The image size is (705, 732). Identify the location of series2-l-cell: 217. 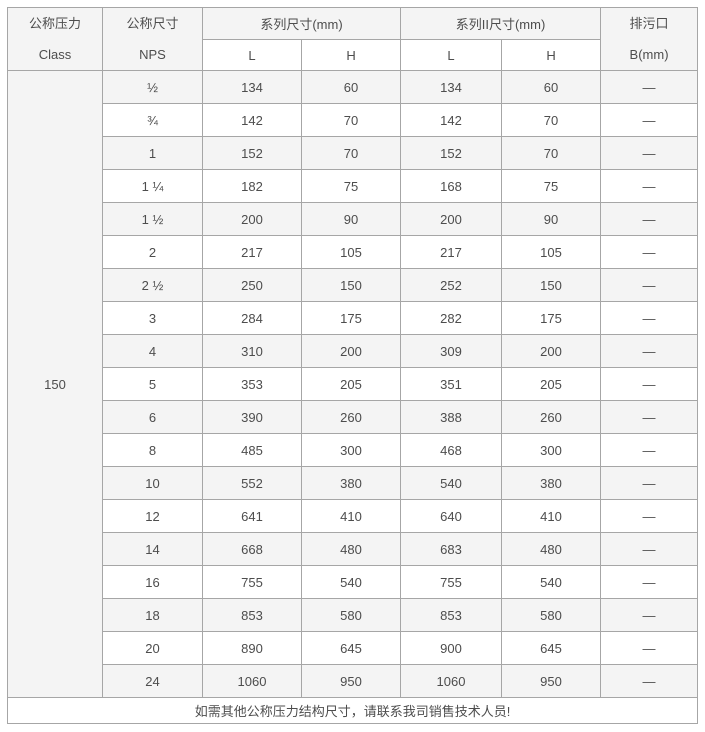
(451, 252).